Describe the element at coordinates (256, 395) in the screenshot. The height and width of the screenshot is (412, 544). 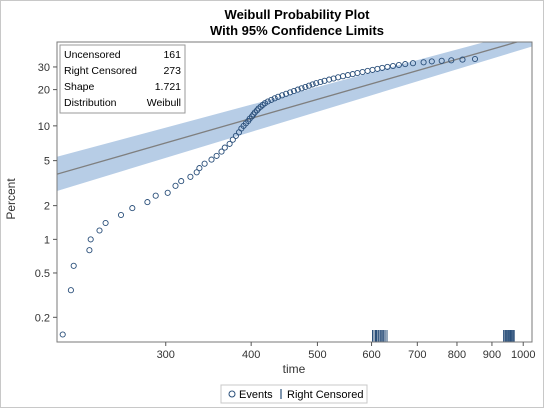
I see `legend-events-label: Events` at that location.